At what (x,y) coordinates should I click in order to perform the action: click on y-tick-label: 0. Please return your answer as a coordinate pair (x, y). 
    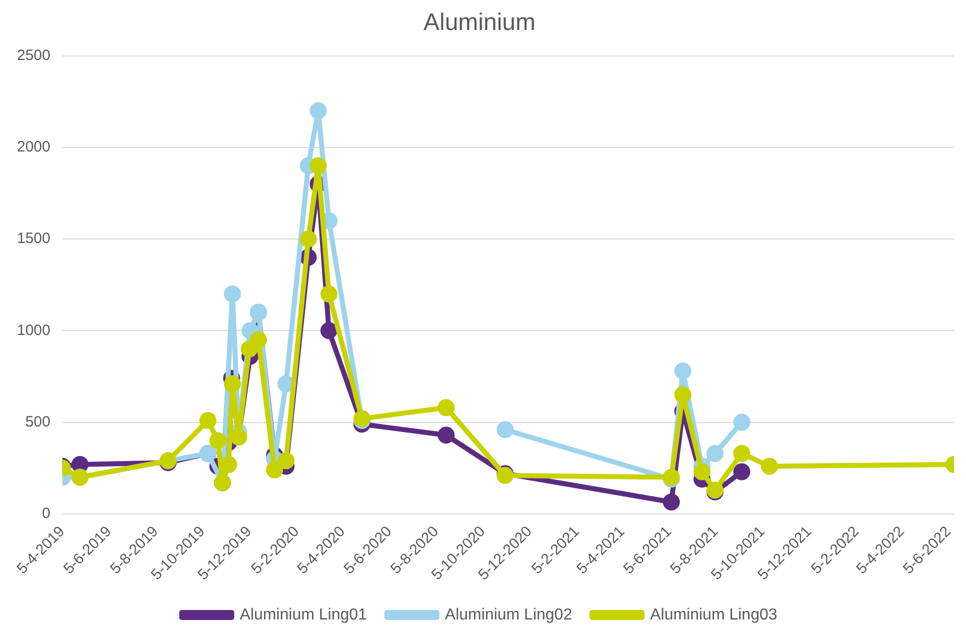
    Looking at the image, I should click on (46, 513).